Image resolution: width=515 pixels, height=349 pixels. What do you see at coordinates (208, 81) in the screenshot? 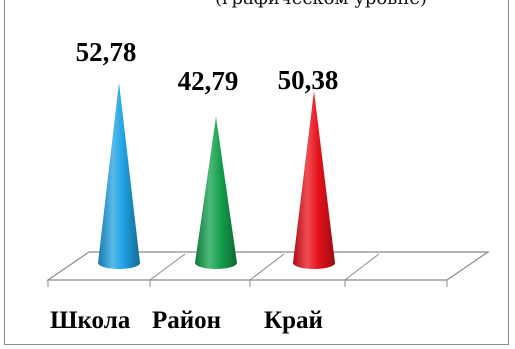
I see `value-label-2: 42,79` at bounding box center [208, 81].